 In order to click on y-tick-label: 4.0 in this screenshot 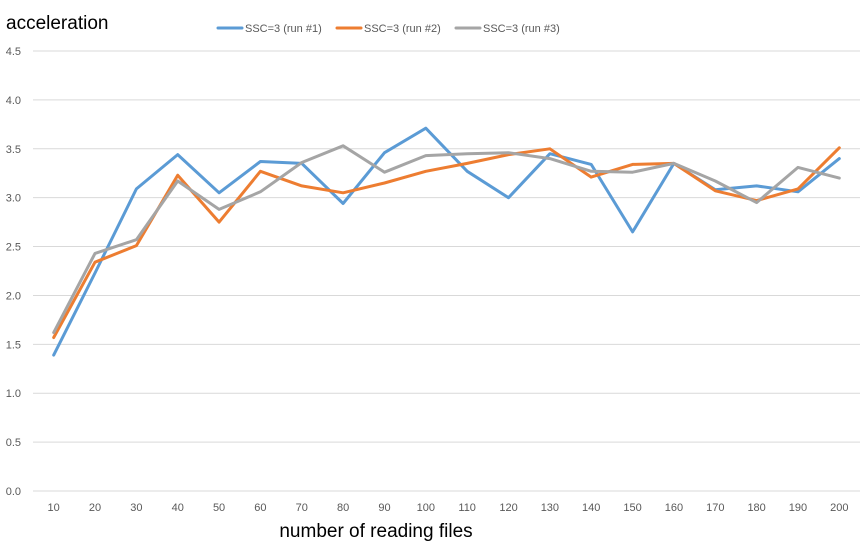, I will do `click(13, 101)`.